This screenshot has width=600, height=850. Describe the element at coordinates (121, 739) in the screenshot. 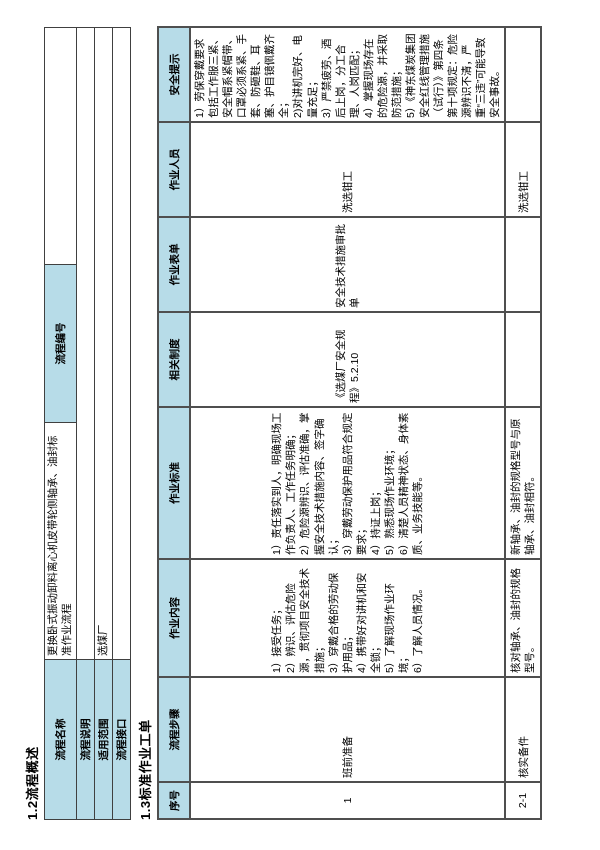

I see `interface-label: 流程接口` at that location.